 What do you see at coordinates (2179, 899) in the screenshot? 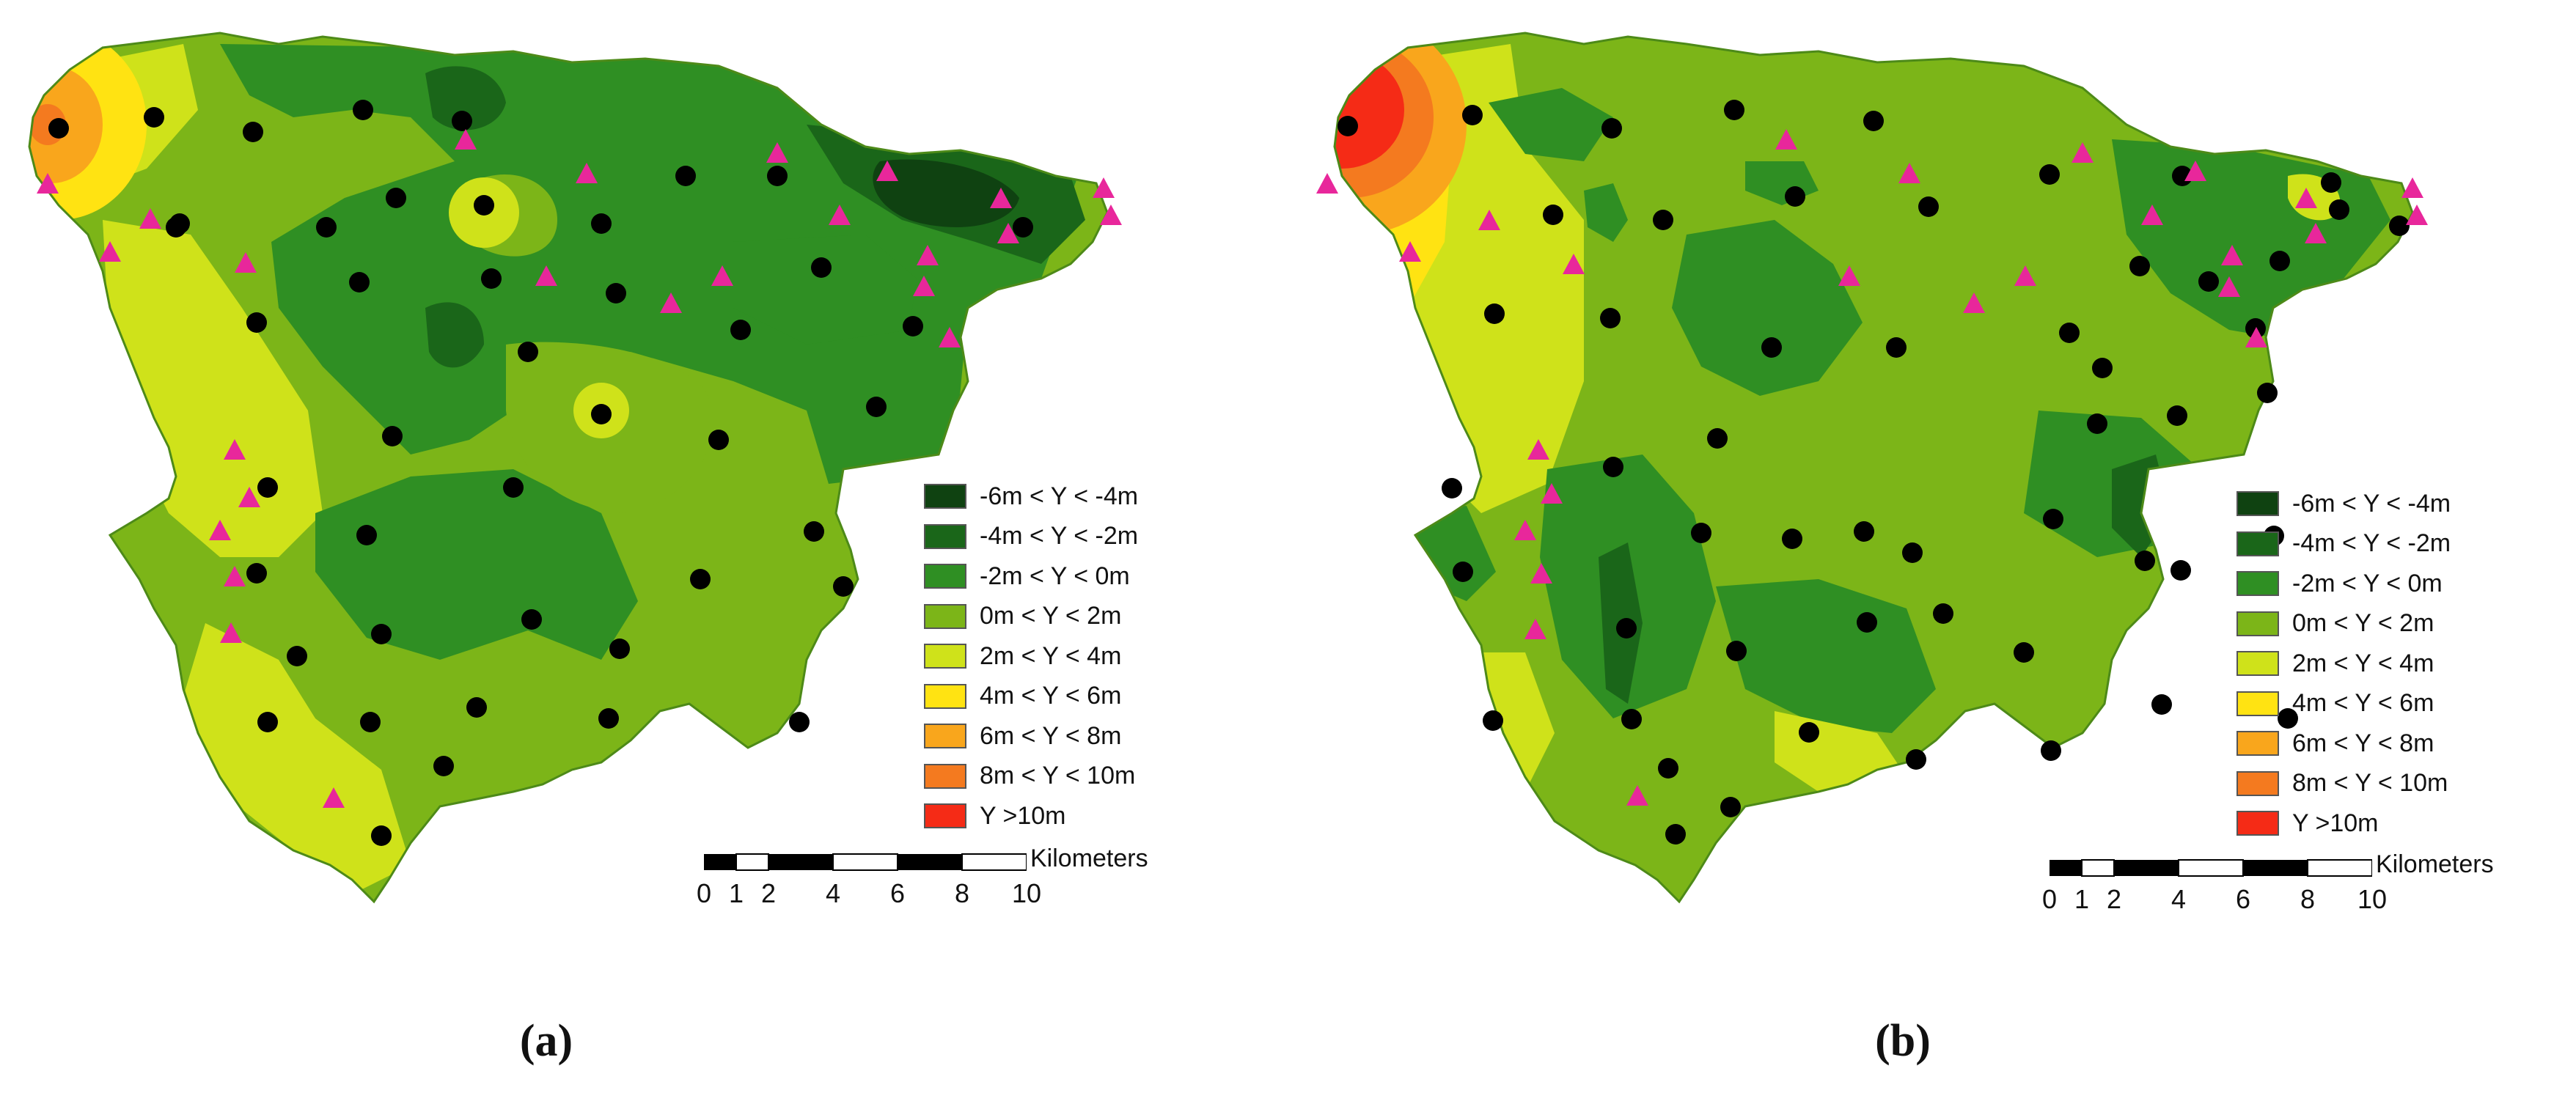
I see `scale-tick-b: 4` at bounding box center [2179, 899].